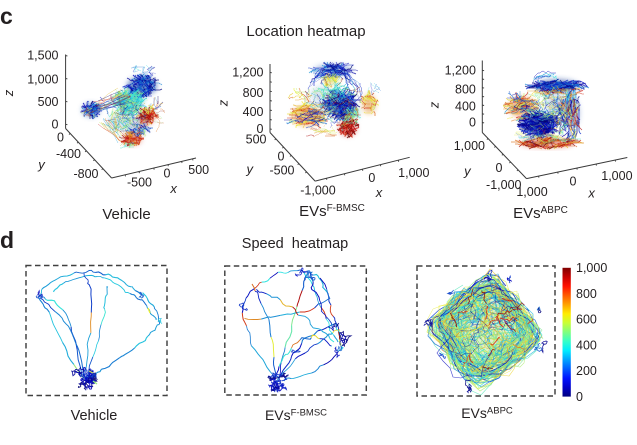 This screenshot has width=637, height=445. What do you see at coordinates (305, 31) in the screenshot?
I see `svg-text: Location heatmap` at bounding box center [305, 31].